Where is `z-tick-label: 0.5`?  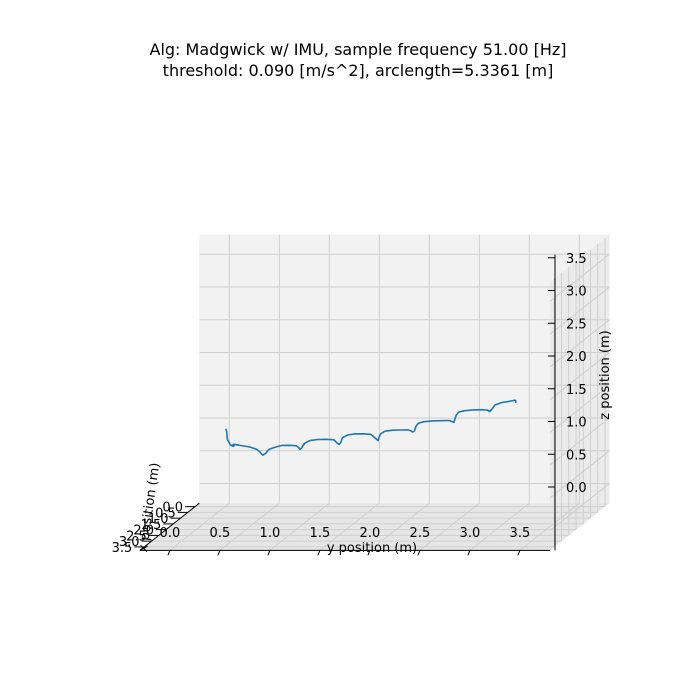 z-tick-label: 0.5 is located at coordinates (576, 455).